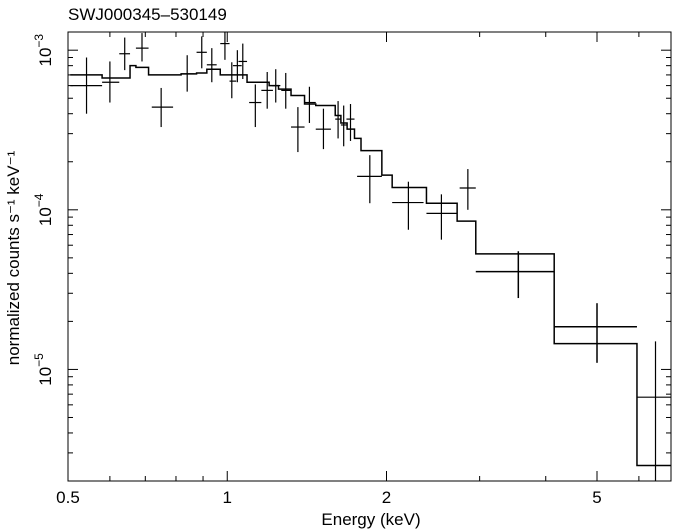 This screenshot has height=532, width=674. Describe the element at coordinates (68, 497) in the screenshot. I see `x-tick-label: 0.5` at that location.